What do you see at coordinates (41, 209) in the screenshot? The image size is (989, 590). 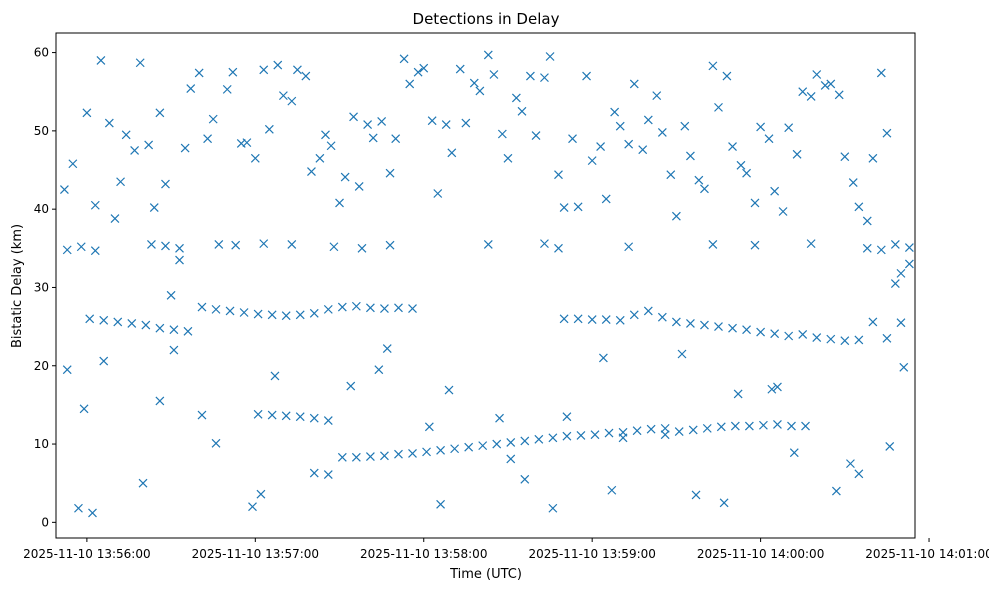 I see `y-tick-label: 40` at bounding box center [41, 209].